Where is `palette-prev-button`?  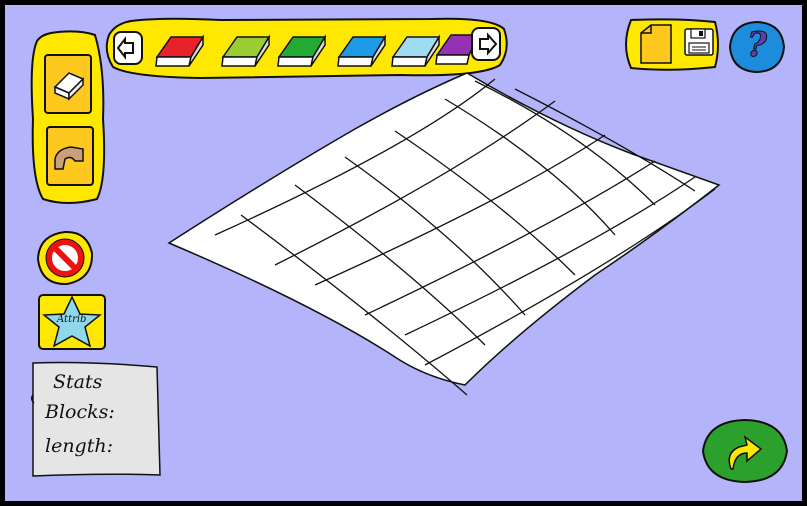
palette-prev-button is located at coordinates (128, 48).